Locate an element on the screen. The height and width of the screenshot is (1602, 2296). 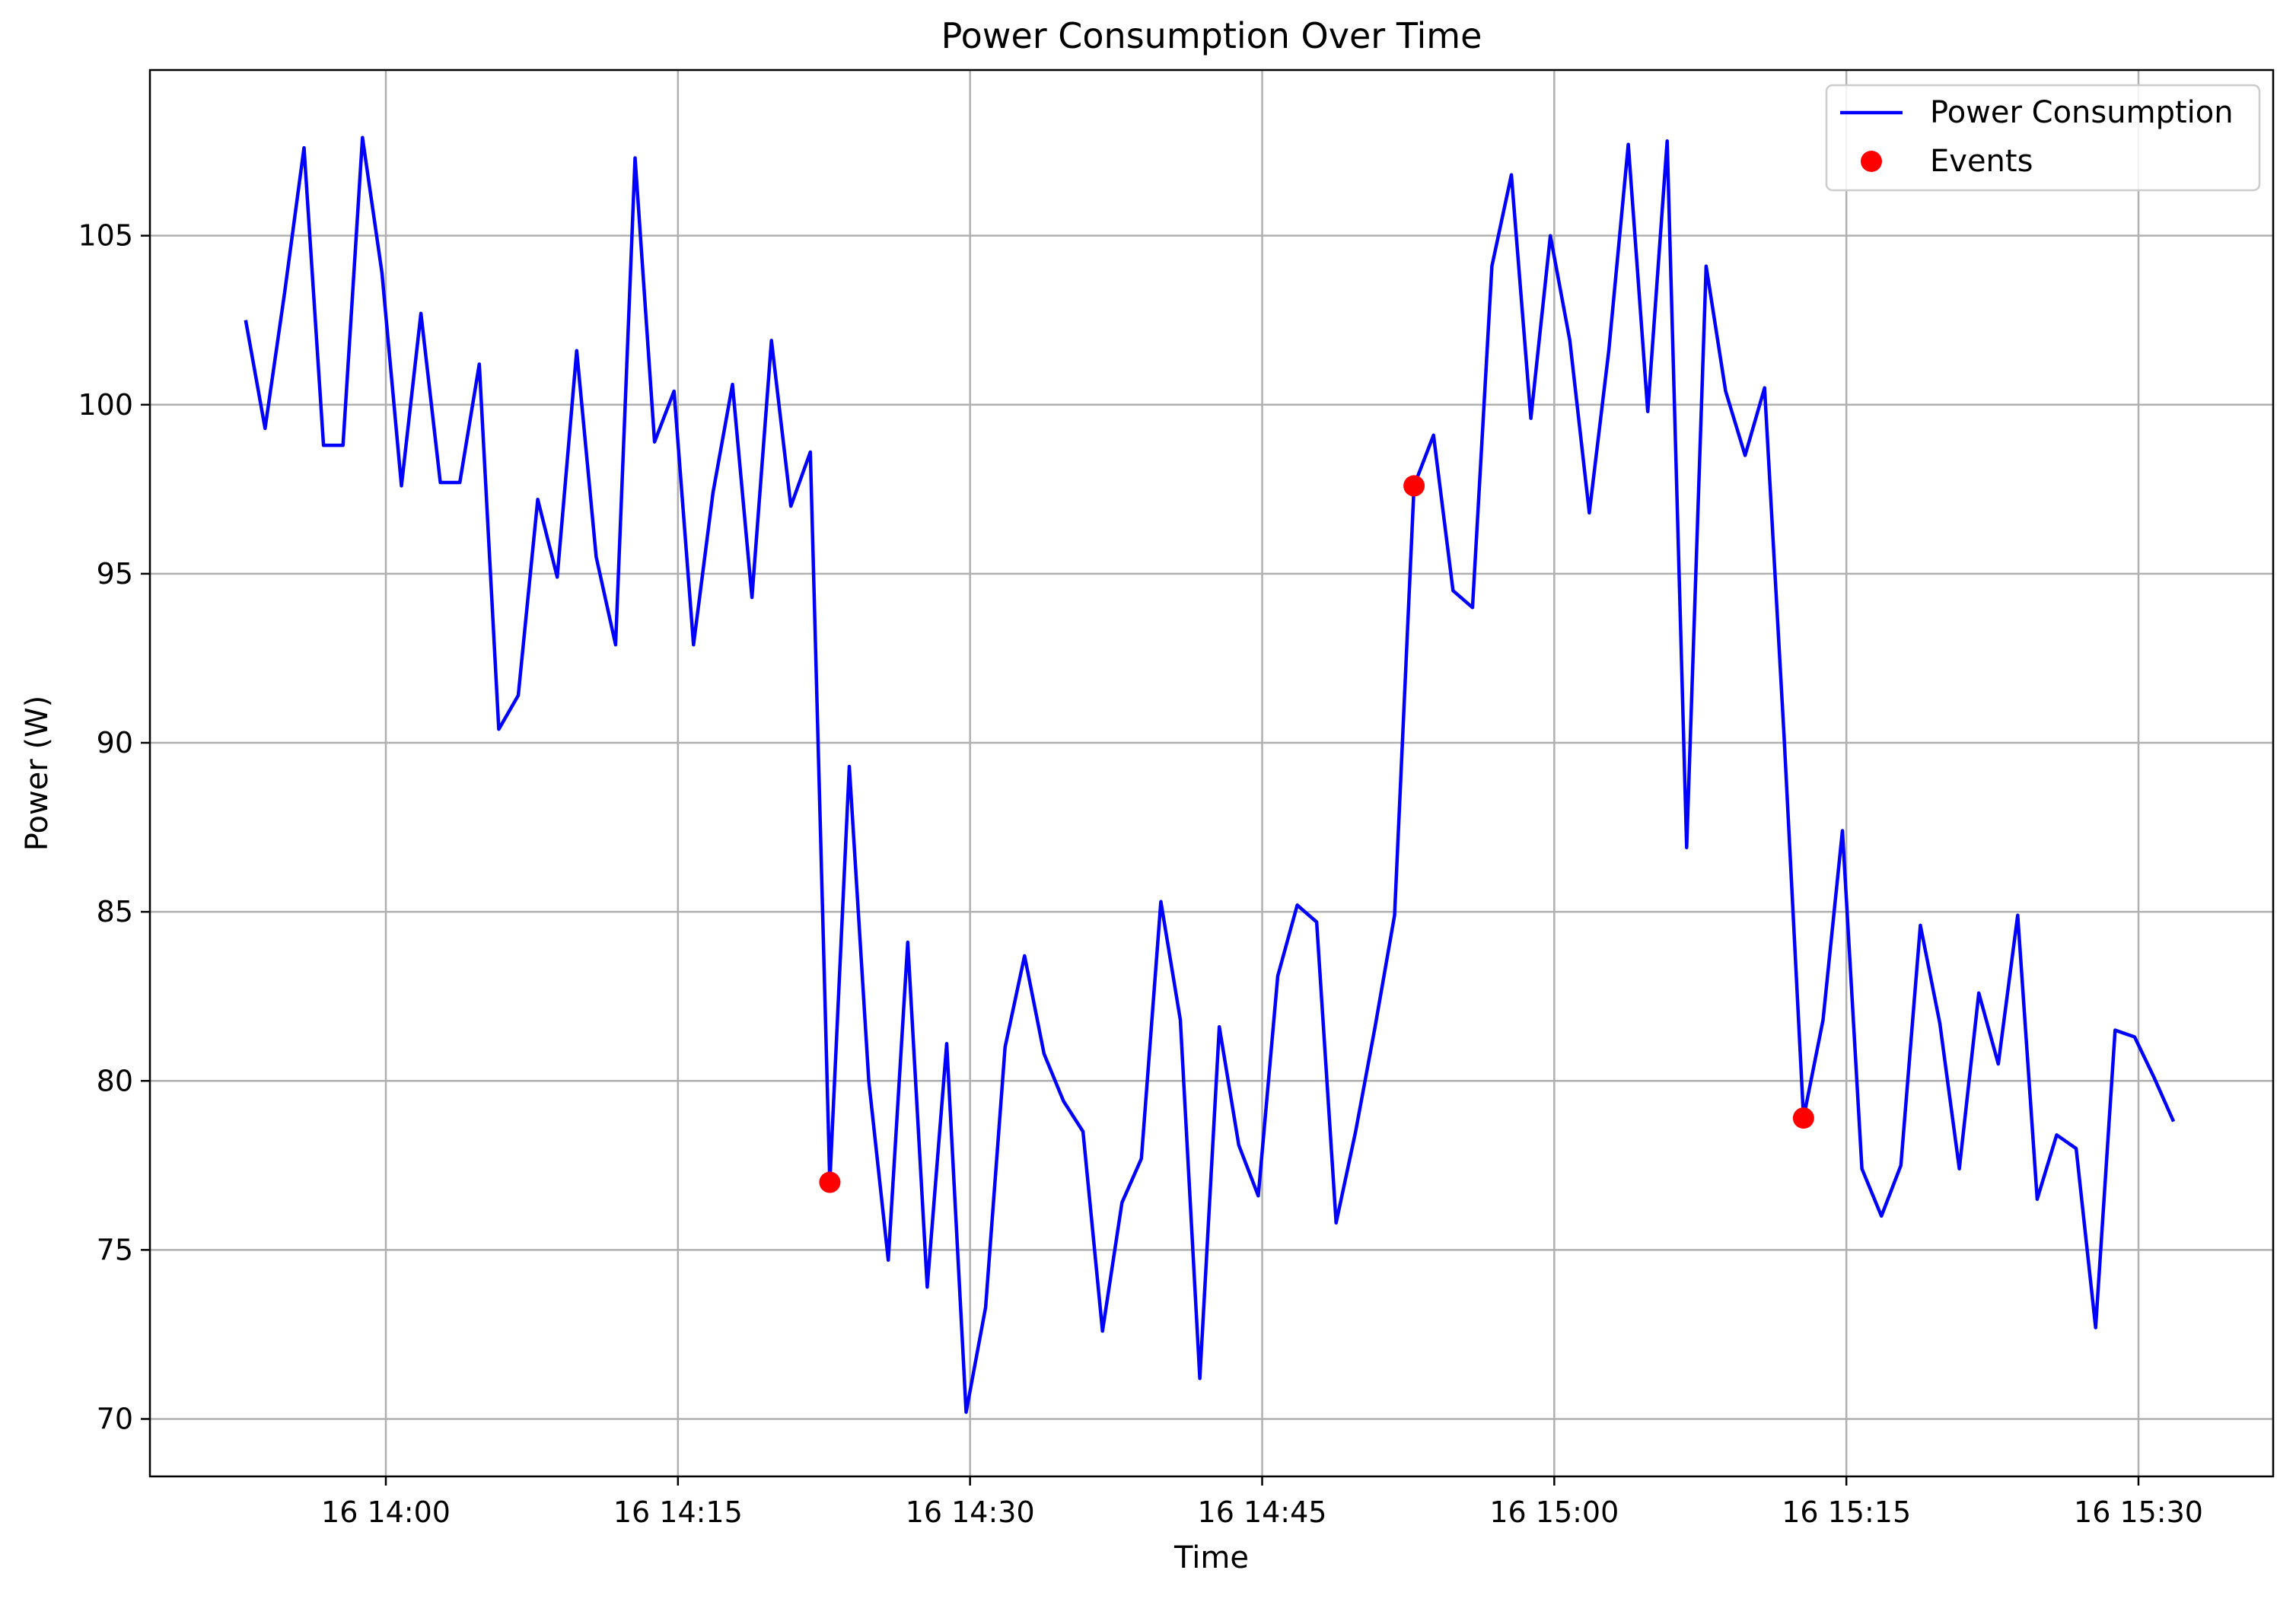
legend: Power Consumption Events is located at coordinates (2043, 138).